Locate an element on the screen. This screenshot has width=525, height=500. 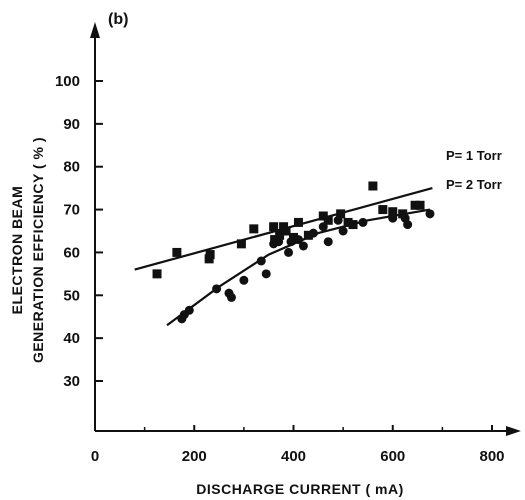
x-tick-label: 0 is located at coordinates (95, 456).